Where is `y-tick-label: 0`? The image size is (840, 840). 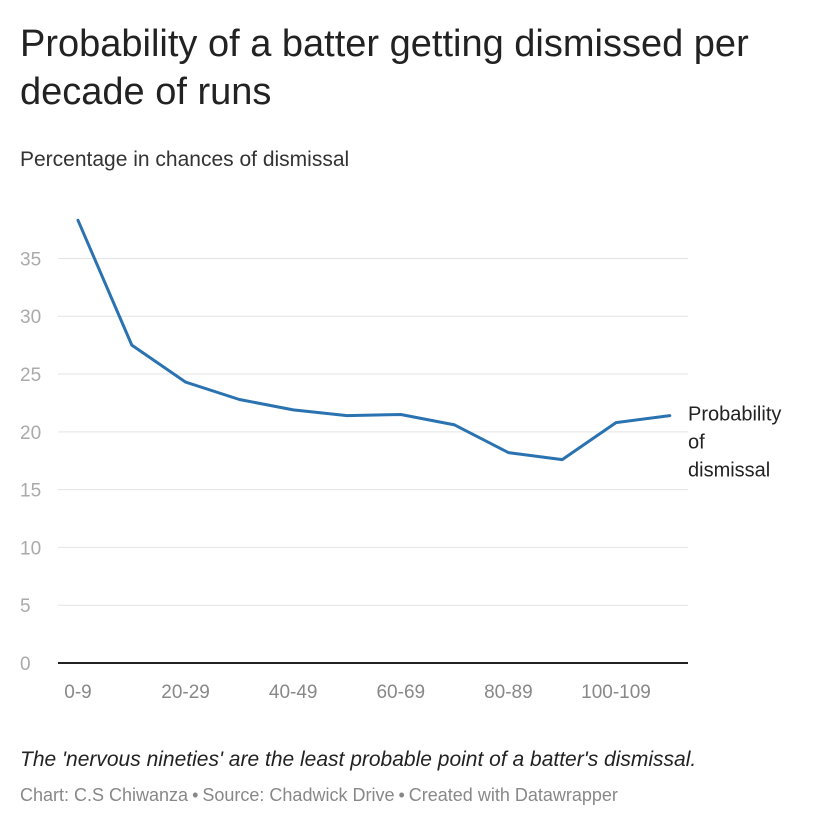
y-tick-label: 0 is located at coordinates (25, 664).